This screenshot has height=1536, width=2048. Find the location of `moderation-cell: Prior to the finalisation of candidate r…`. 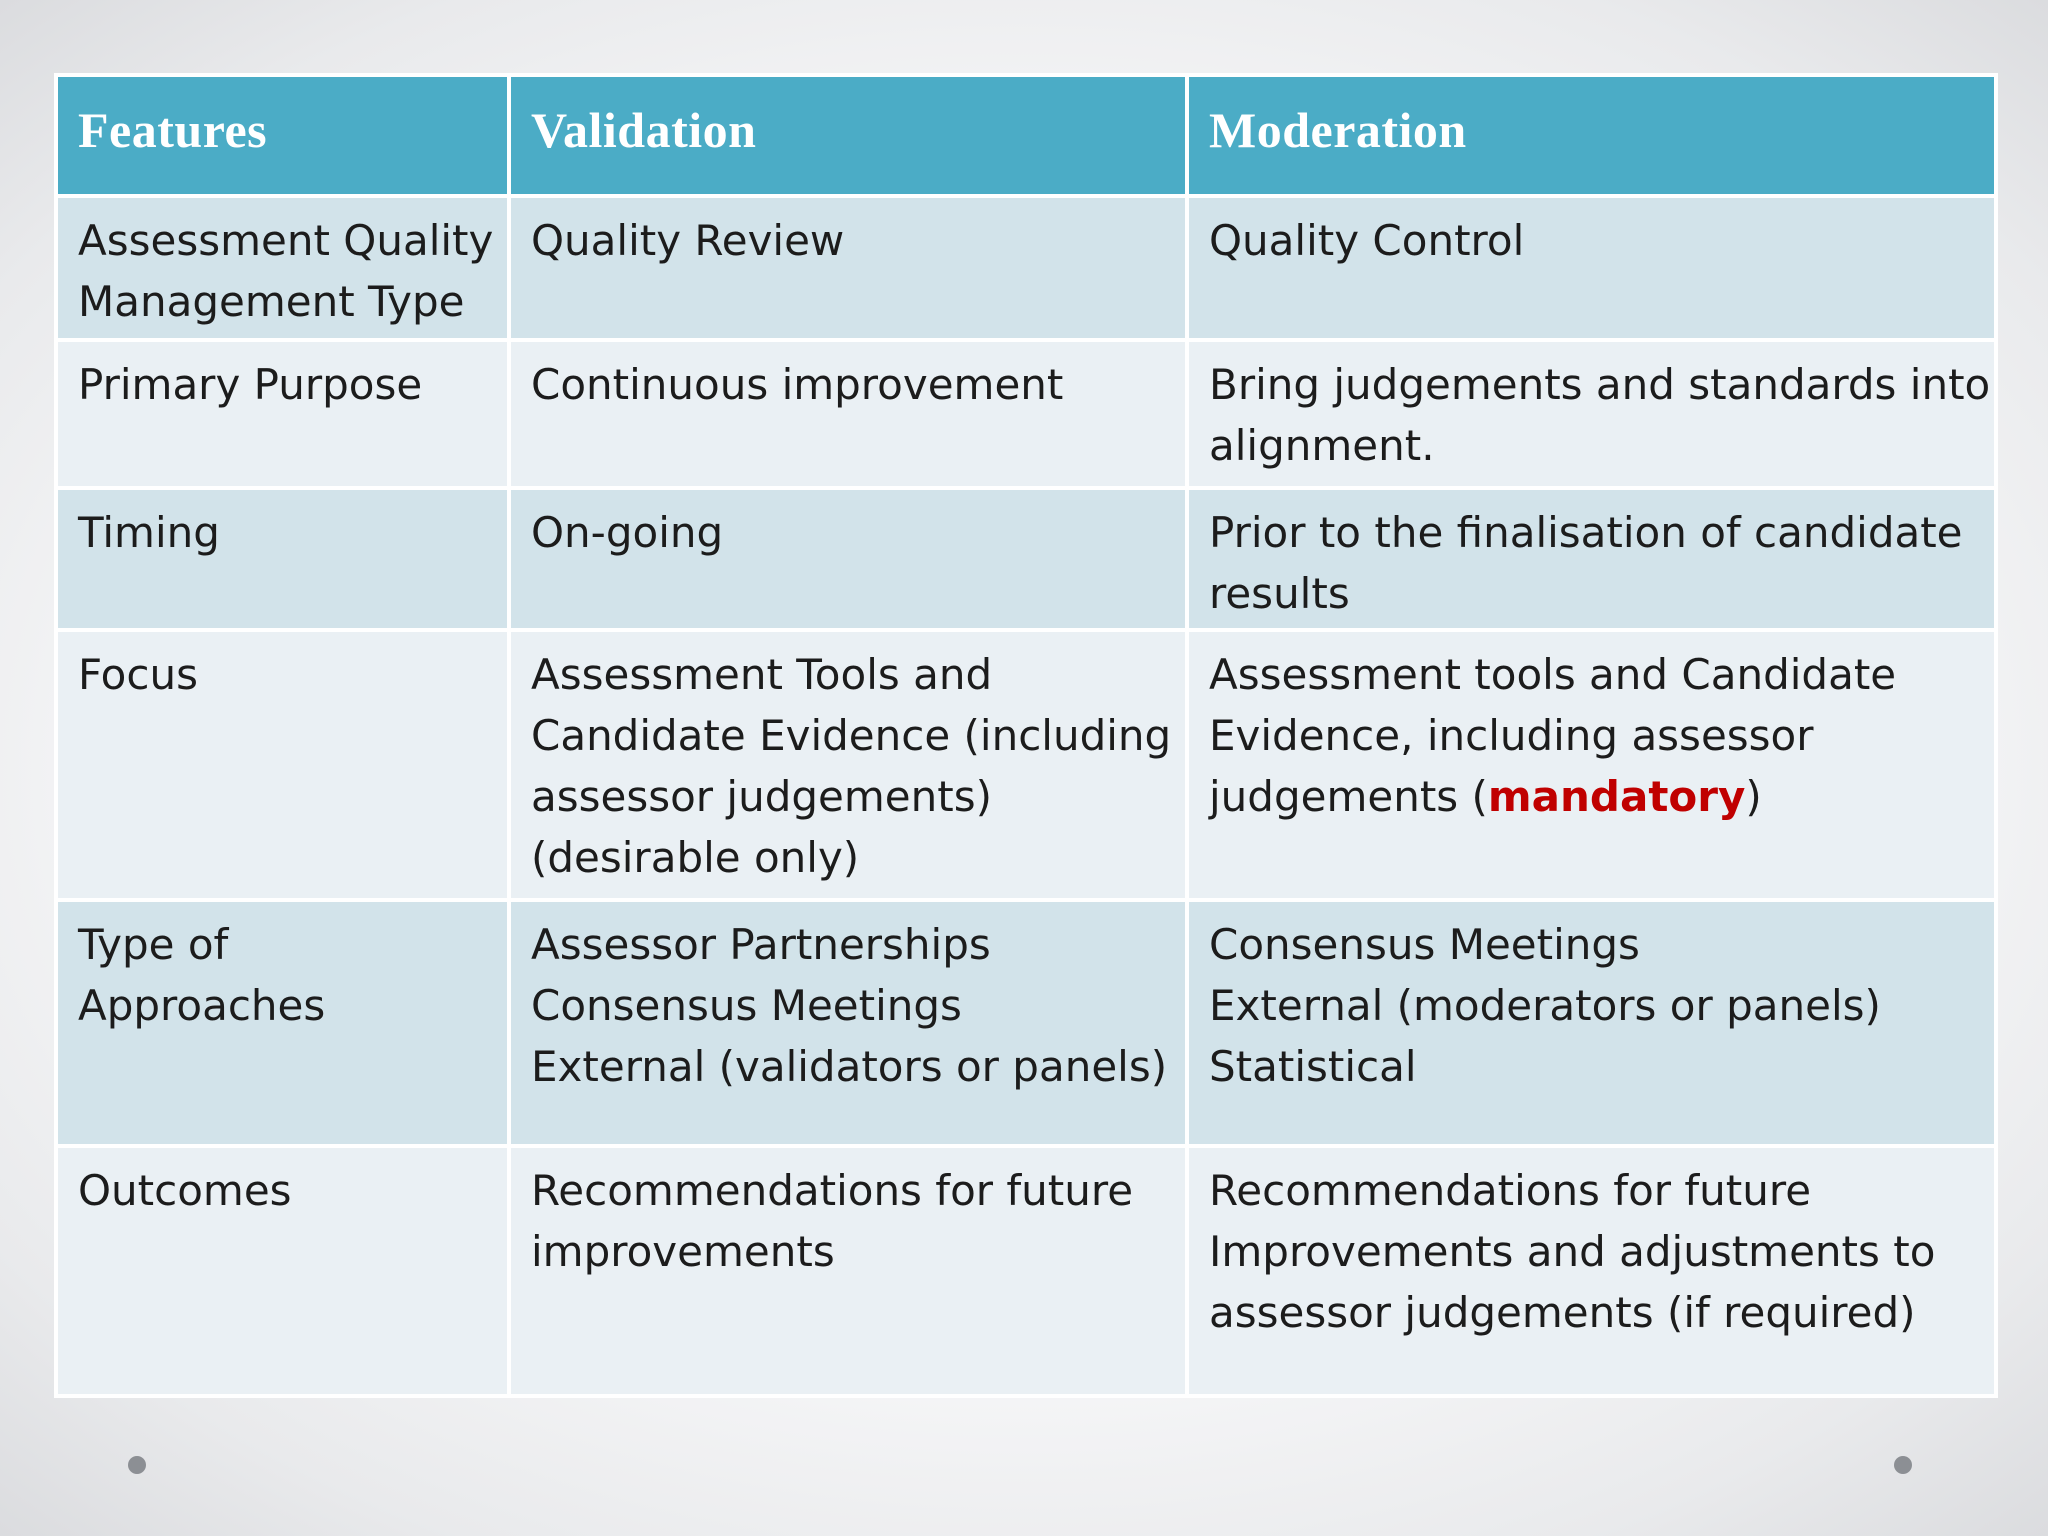

moderation-cell: Prior to the finalisation of candidate r… is located at coordinates (1591, 559).